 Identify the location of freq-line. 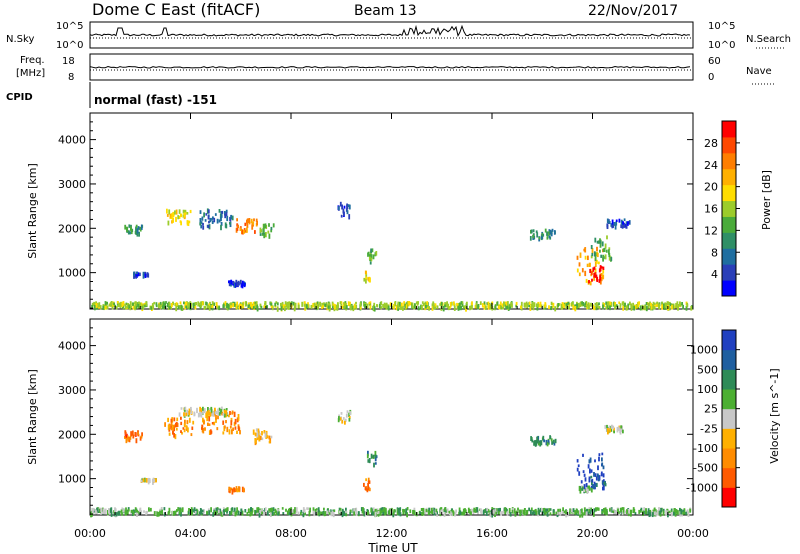
(390, 67).